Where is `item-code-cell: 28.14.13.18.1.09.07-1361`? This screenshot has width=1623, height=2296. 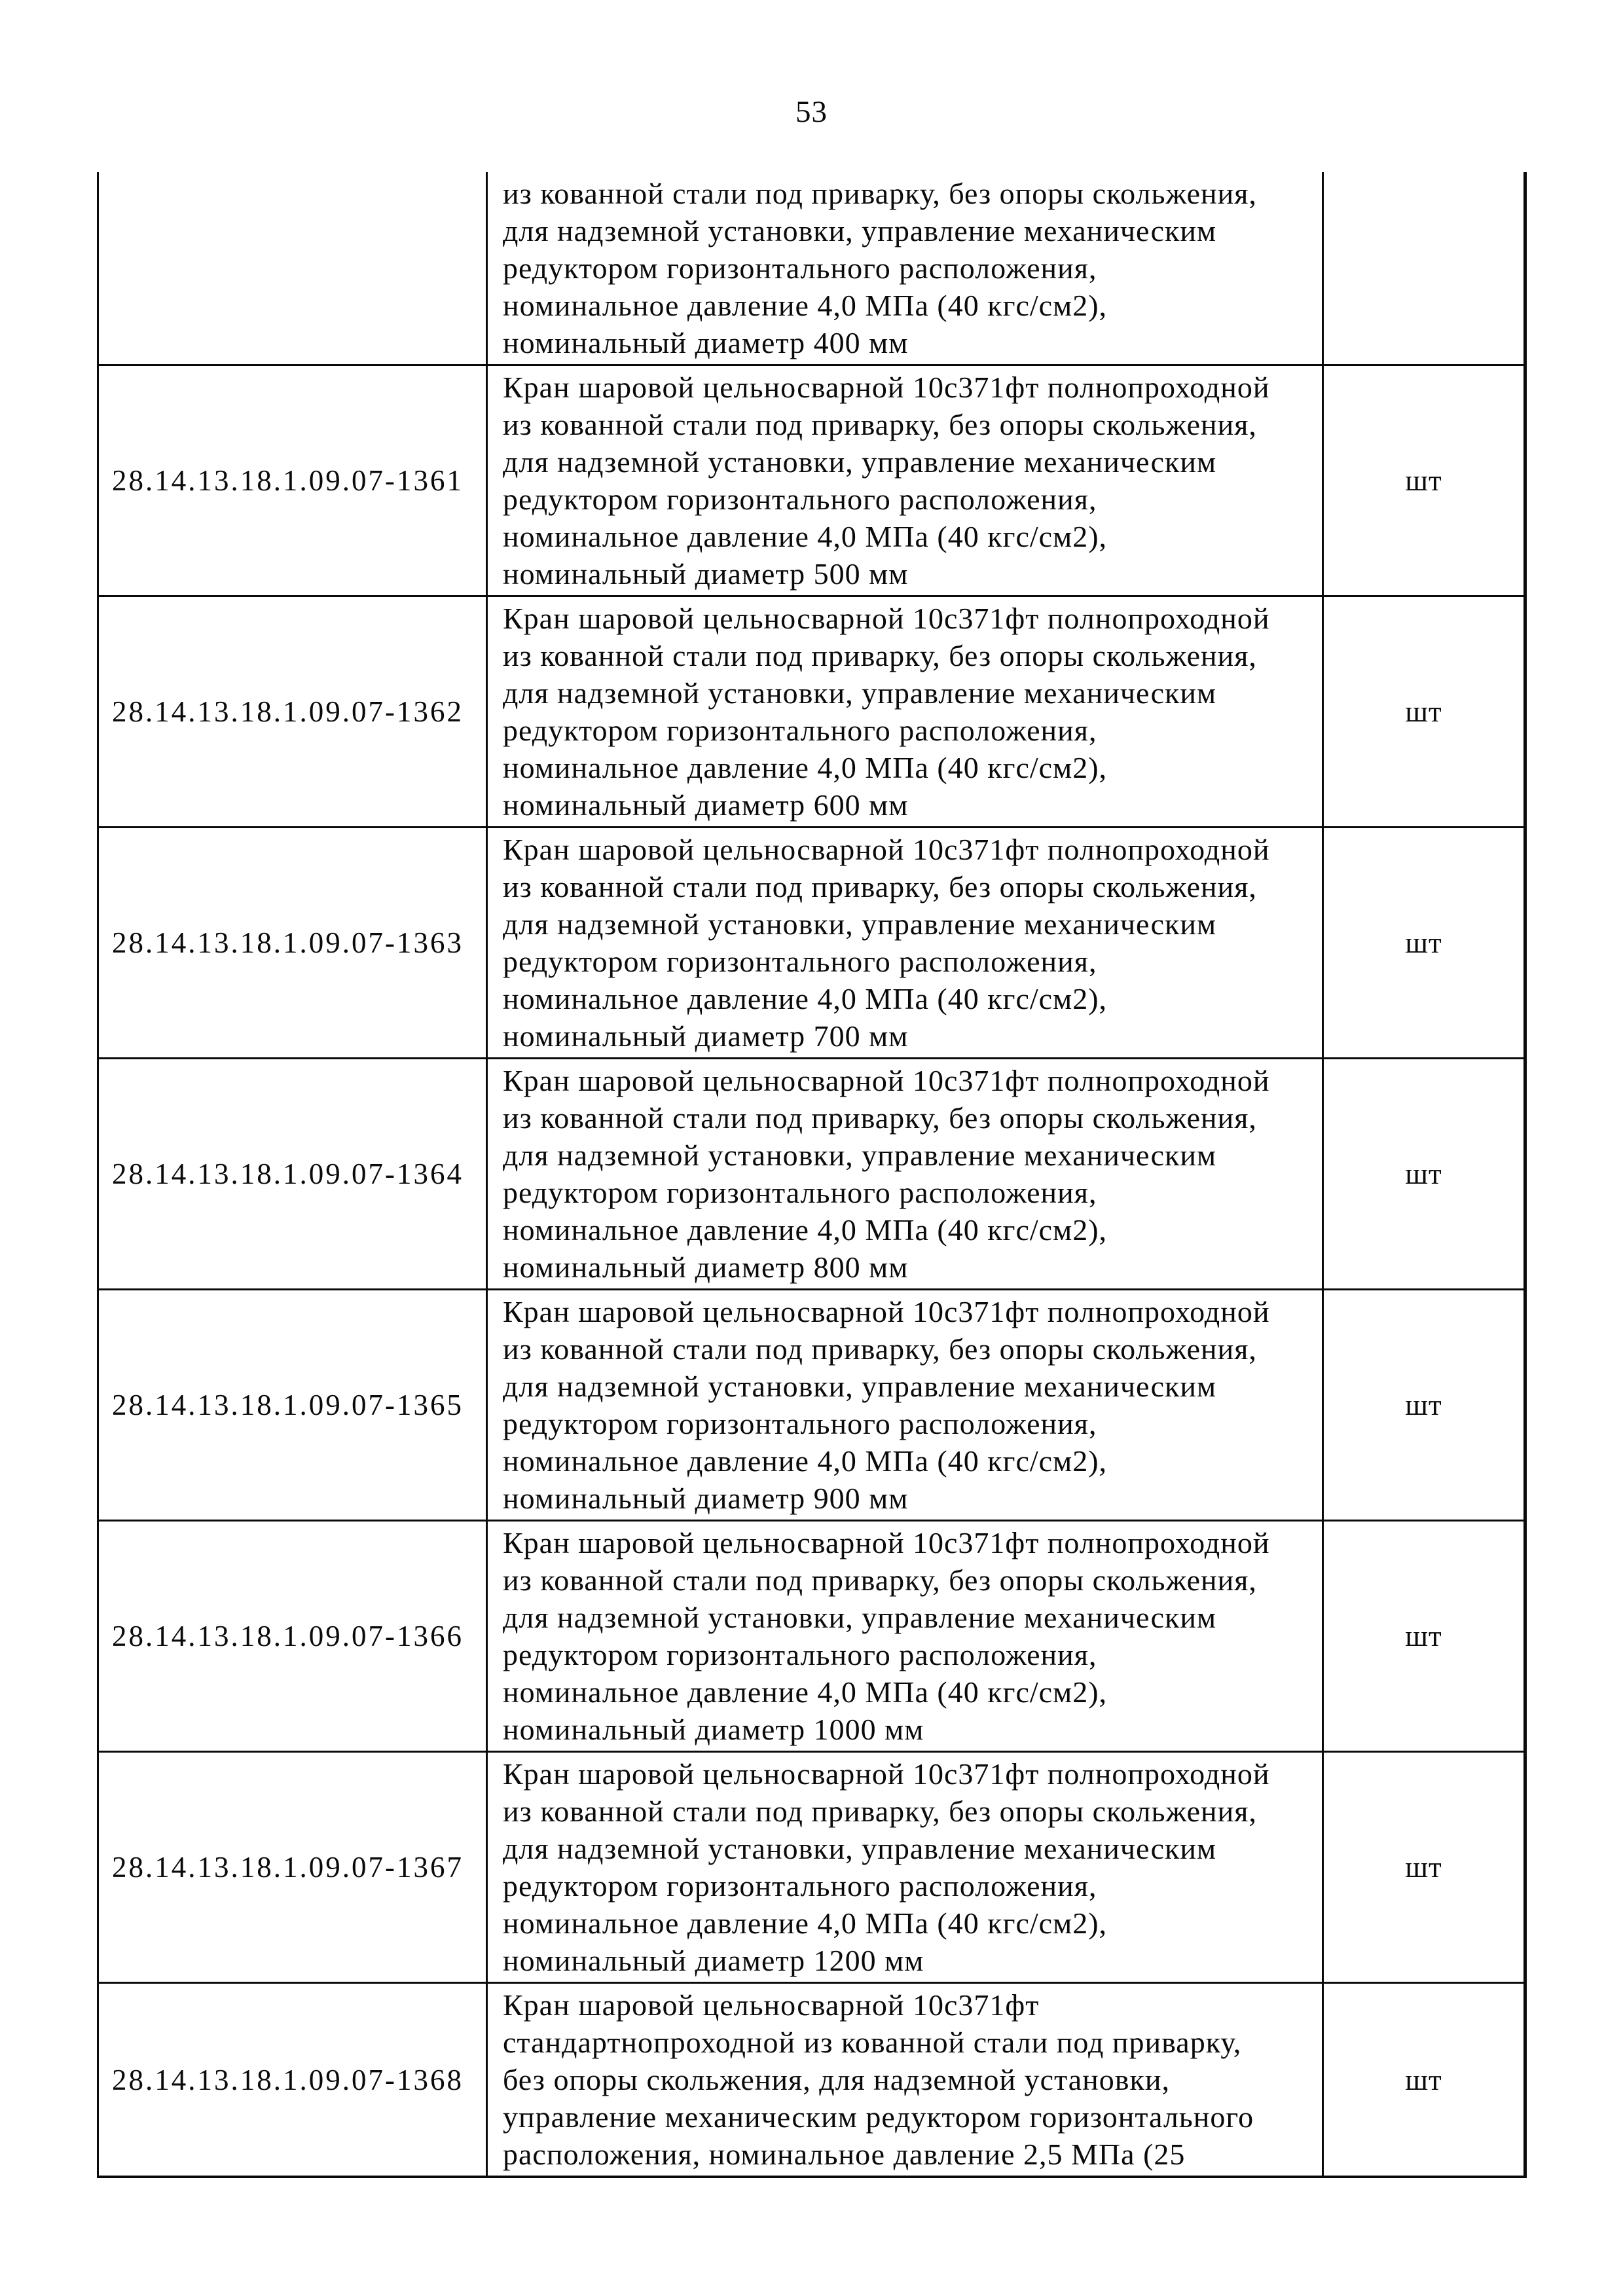 item-code-cell: 28.14.13.18.1.09.07-1361 is located at coordinates (293, 480).